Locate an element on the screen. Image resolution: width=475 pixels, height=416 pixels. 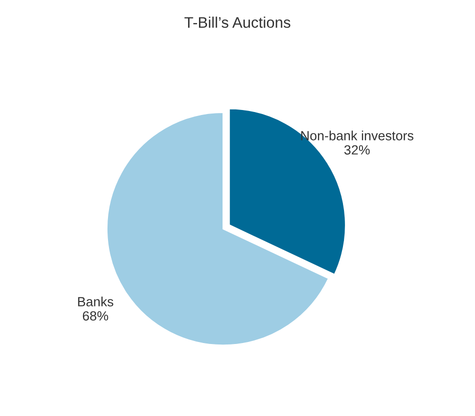
data-label: 32% is located at coordinates (357, 150).